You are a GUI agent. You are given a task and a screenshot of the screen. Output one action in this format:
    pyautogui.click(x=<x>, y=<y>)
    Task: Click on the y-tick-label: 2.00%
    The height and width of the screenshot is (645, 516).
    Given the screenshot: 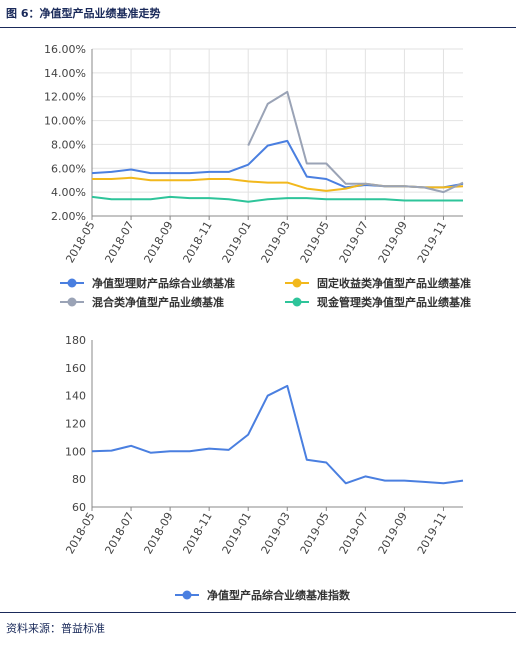 What is the action you would take?
    pyautogui.click(x=68, y=216)
    